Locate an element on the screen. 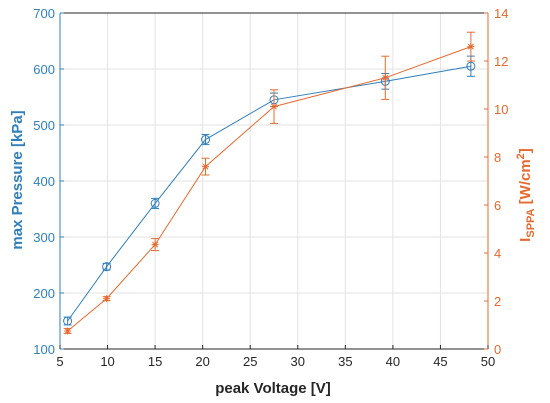  right-y-tick-label: 4 is located at coordinates (497, 253).